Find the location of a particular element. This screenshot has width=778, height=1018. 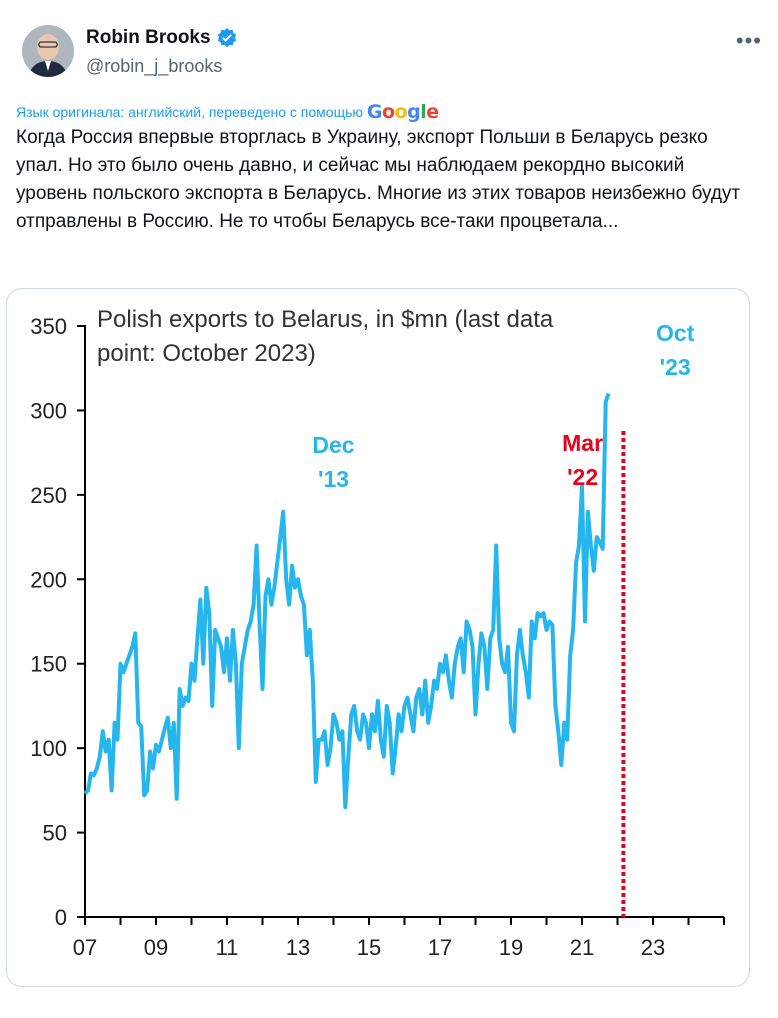

author-handle: @robin_j_brooks is located at coordinates (154, 66).